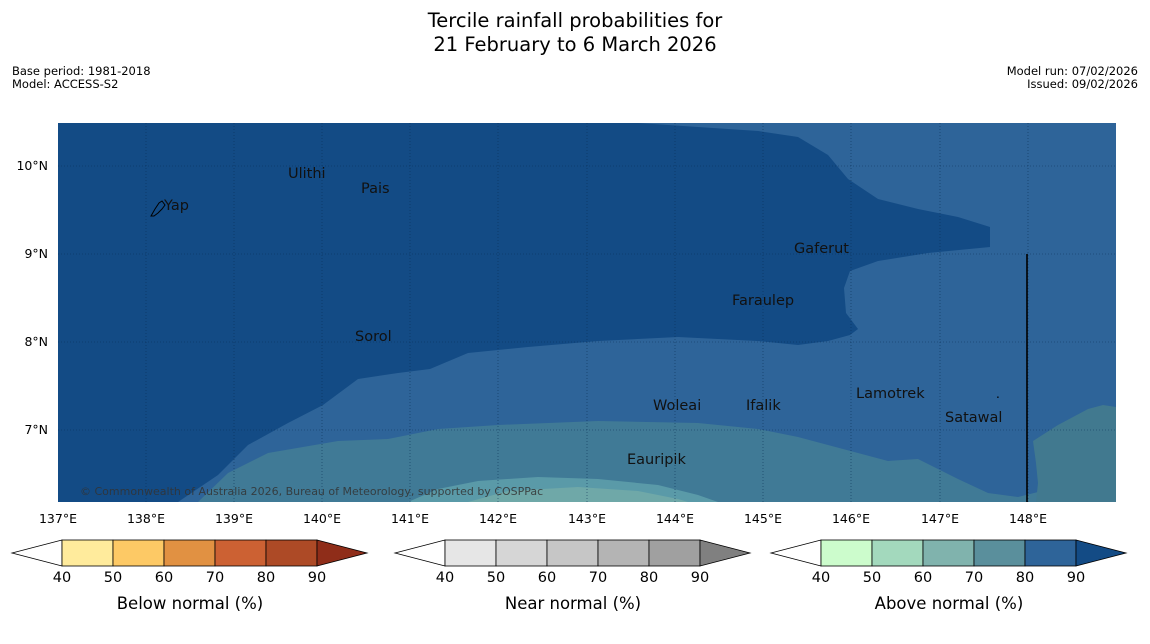 The height and width of the screenshot is (644, 1150). I want to click on colorbar-above-normal, so click(948, 553).